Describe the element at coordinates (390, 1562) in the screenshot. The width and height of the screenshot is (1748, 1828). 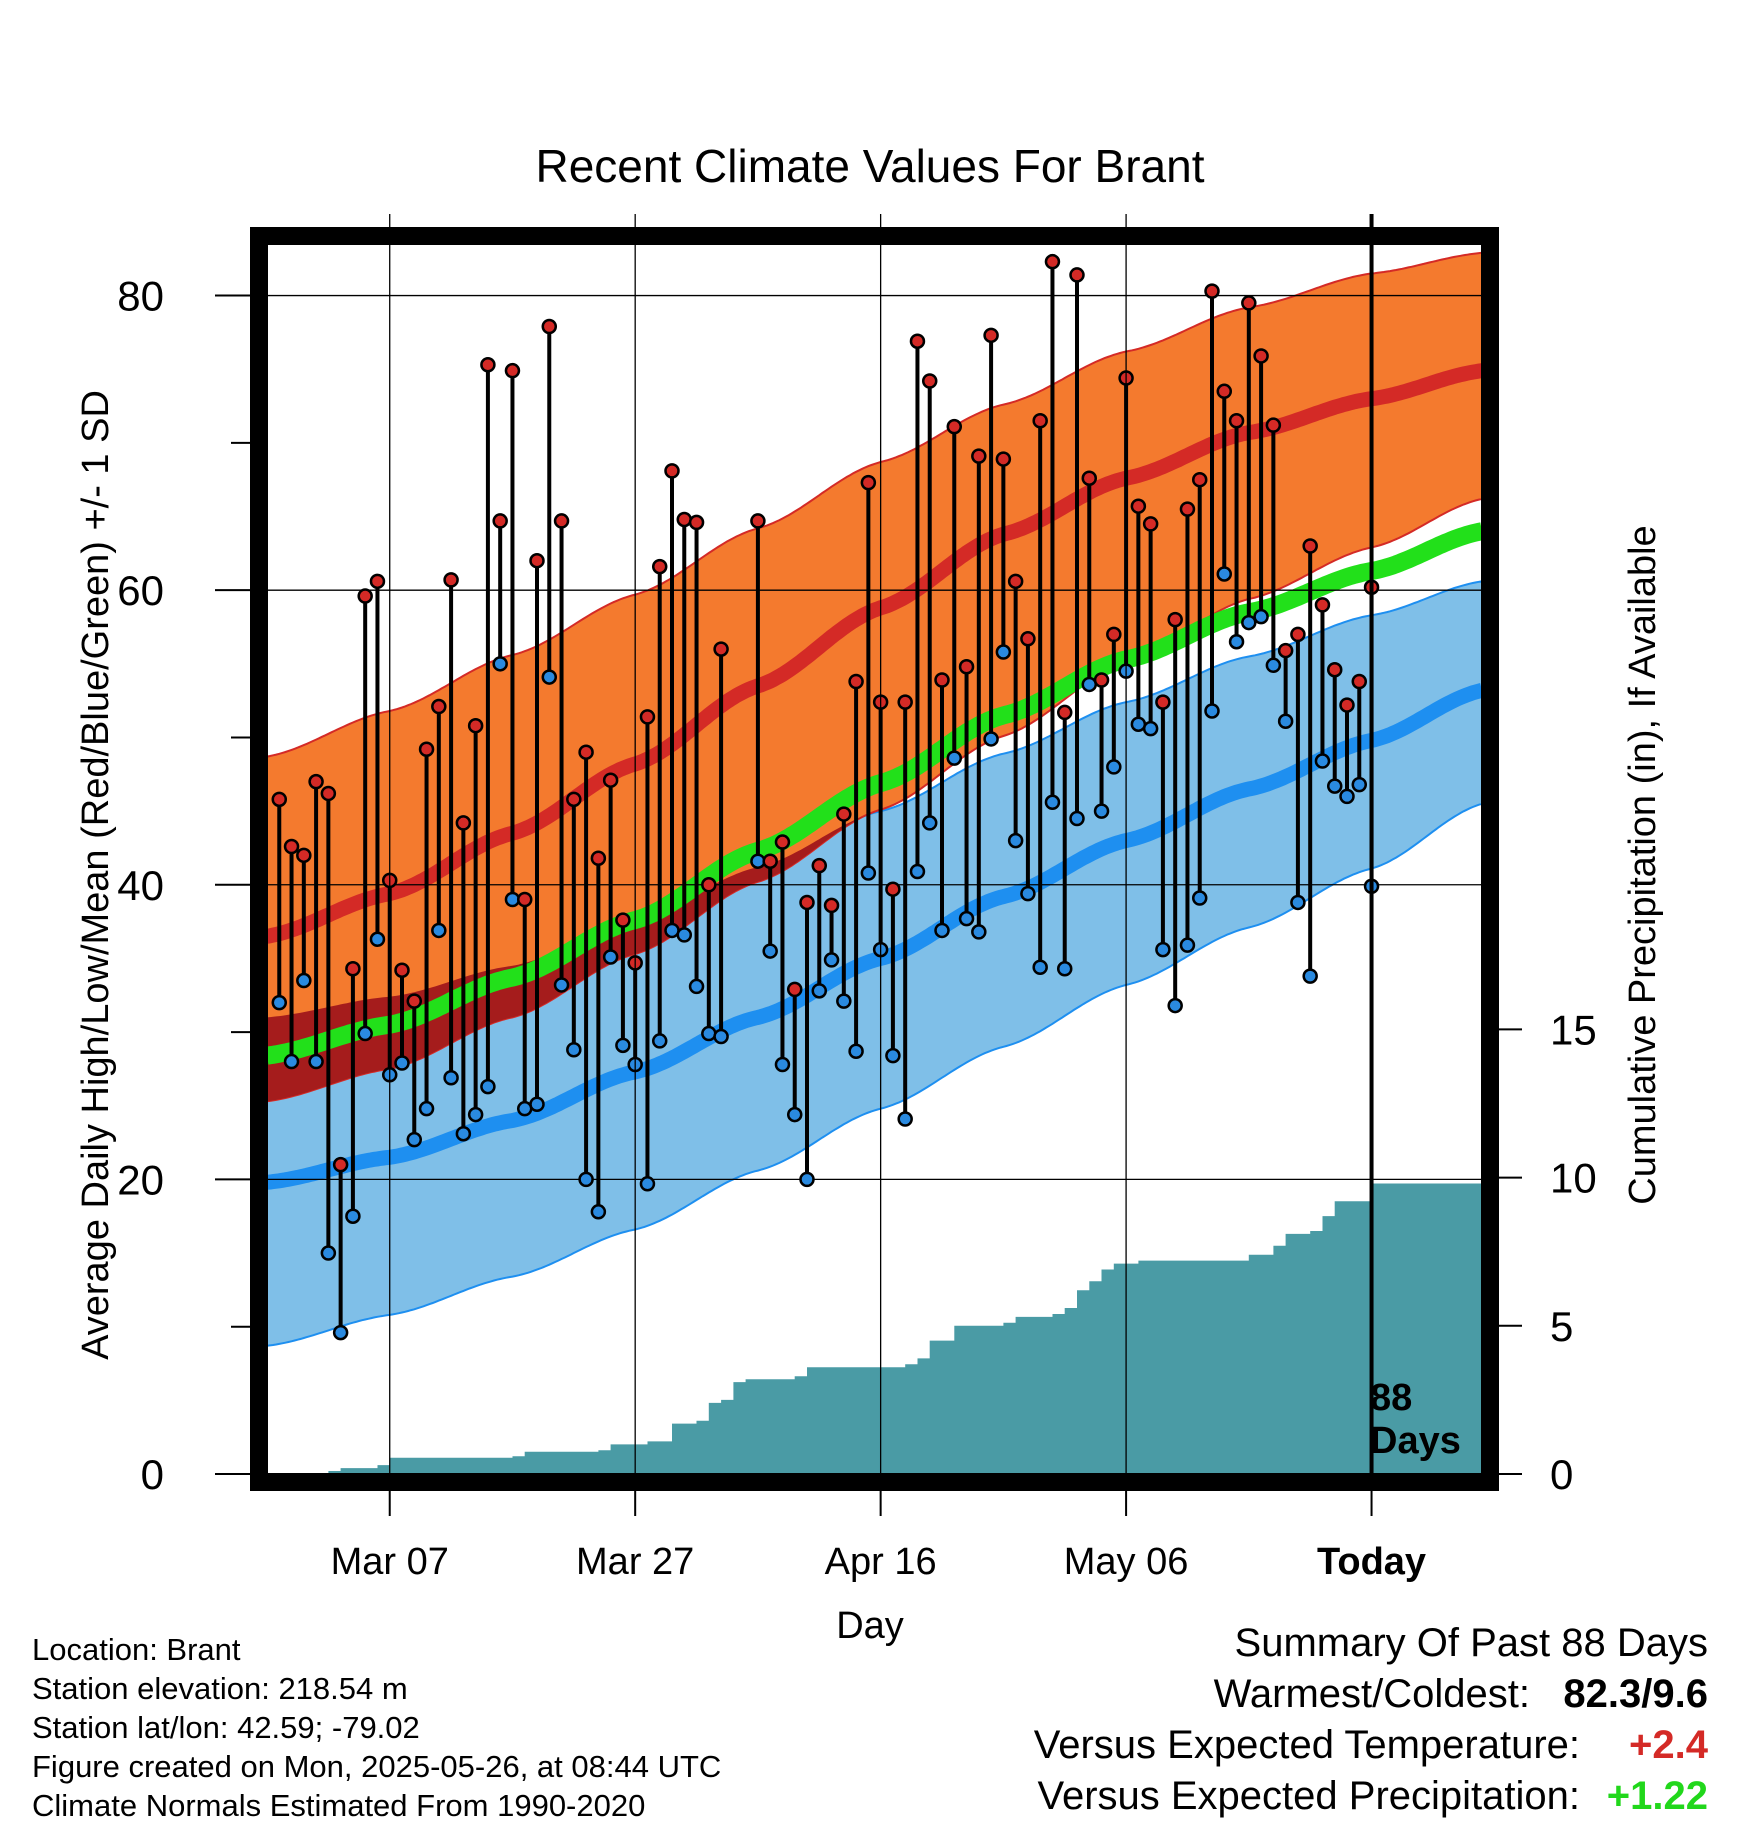
I see `x-tick-label: Mar 07` at that location.